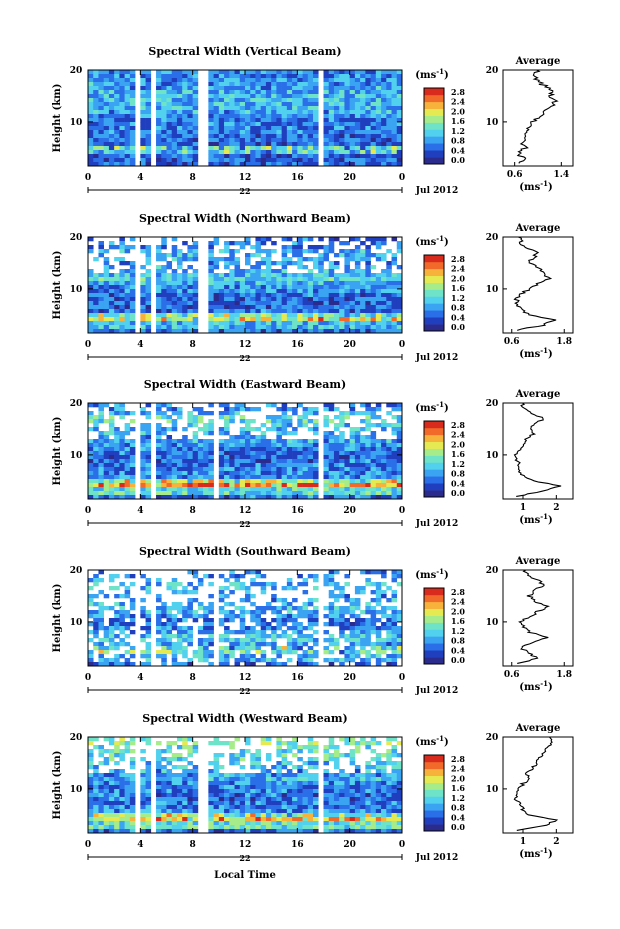  Describe the element at coordinates (458, 141) in the screenshot. I see `colorbar-tick-label: 0.8` at that location.